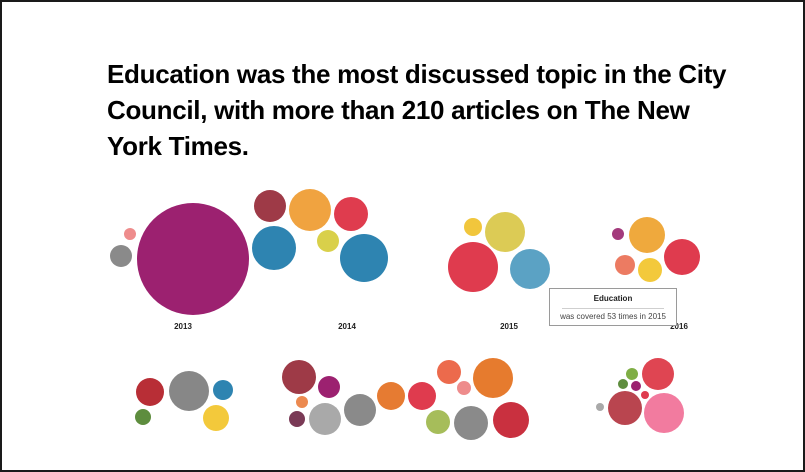 The width and height of the screenshot is (805, 472). Describe the element at coordinates (347, 326) in the screenshot. I see `year-label-2014: 2014` at that location.